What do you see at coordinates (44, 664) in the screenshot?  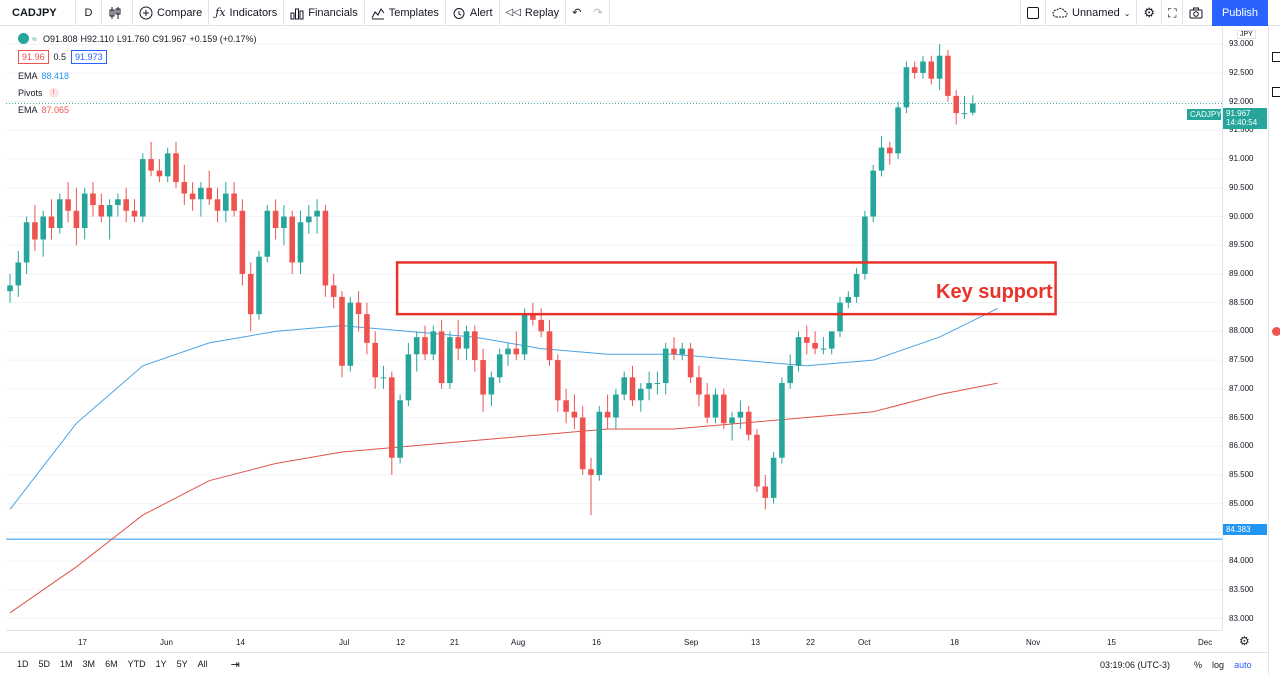 I see `range-5d-button: 5D` at bounding box center [44, 664].